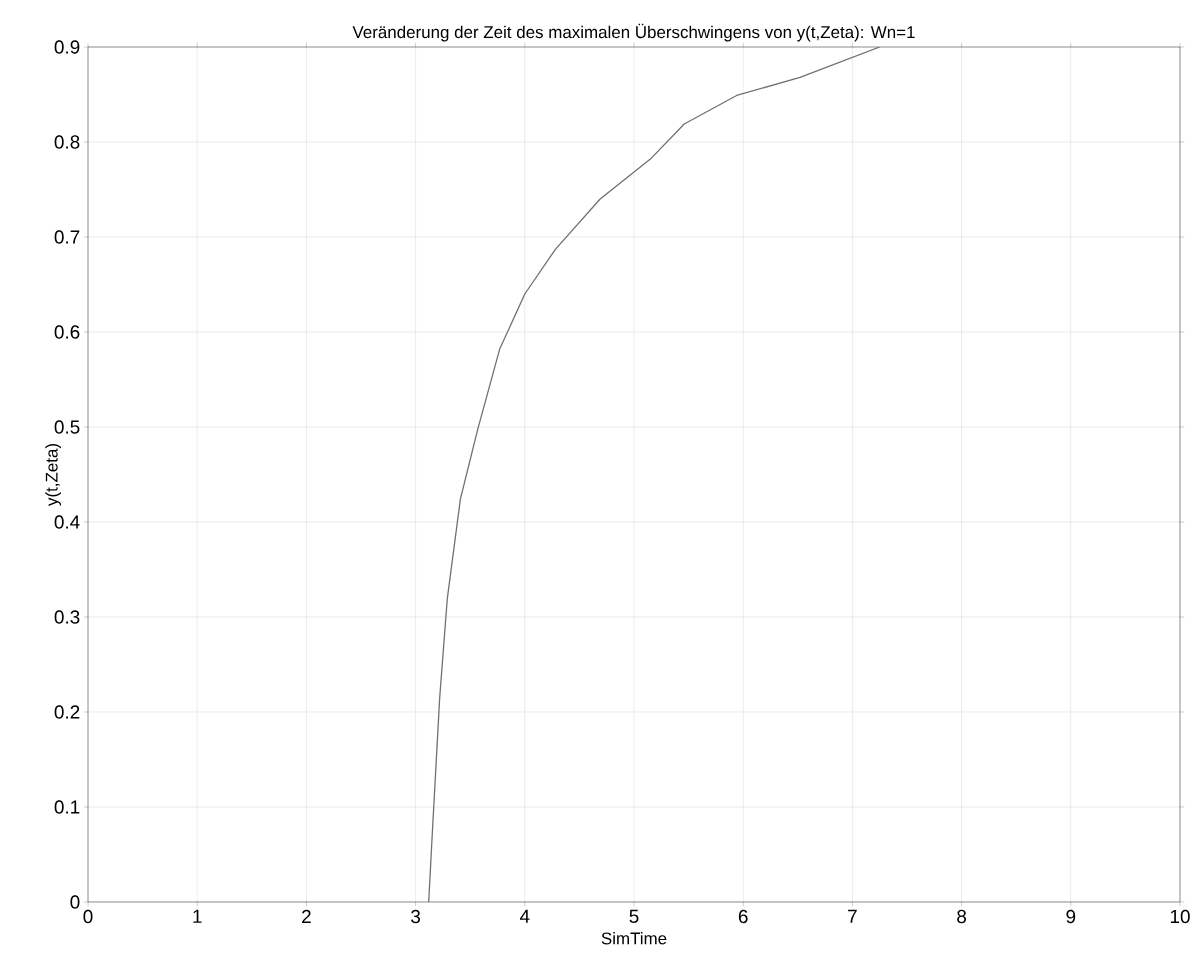  Describe the element at coordinates (1180, 916) in the screenshot. I see `x-tick-label: 10` at that location.